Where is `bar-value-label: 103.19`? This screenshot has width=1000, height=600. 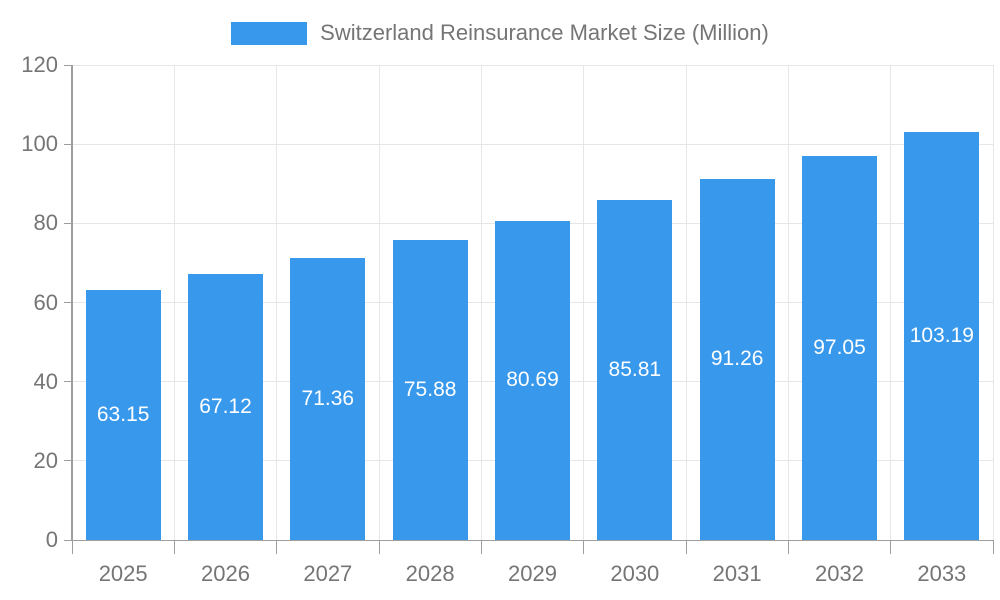 bar-value-label: 103.19 is located at coordinates (941, 335).